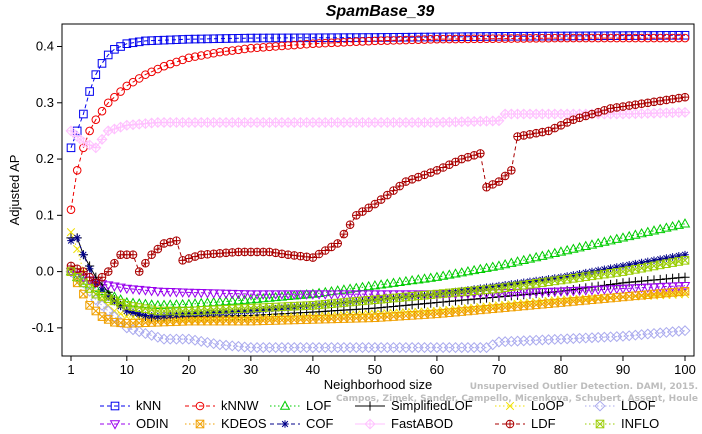 The image size is (702, 434). I want to click on y-axis-label: Adjusted AP, so click(14, 190).